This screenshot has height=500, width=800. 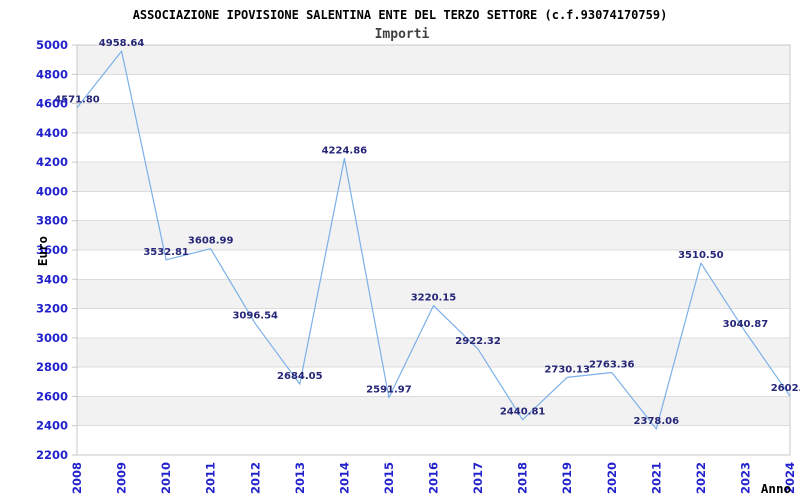 I want to click on point-value-label: 3040.87, so click(x=746, y=324).